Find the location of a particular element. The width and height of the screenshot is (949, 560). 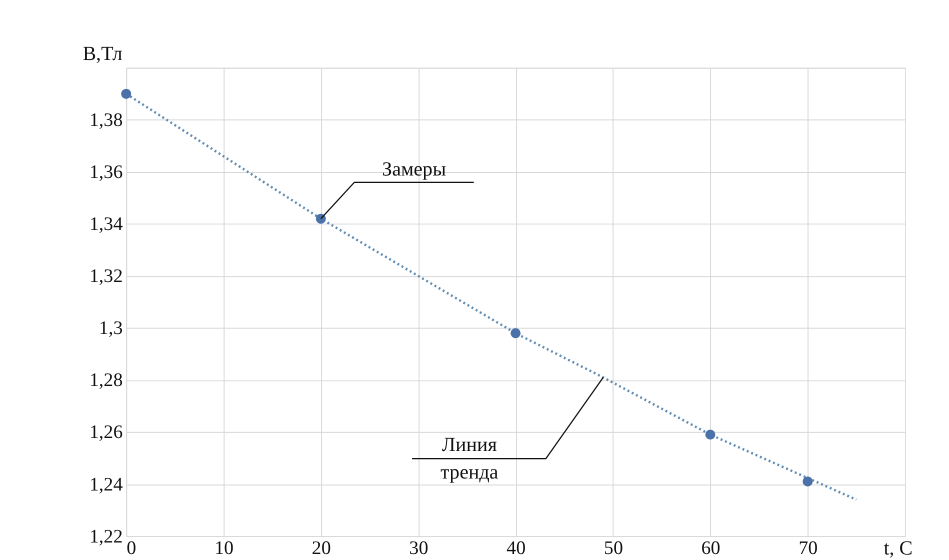

x-tick-label: 70 is located at coordinates (808, 548).